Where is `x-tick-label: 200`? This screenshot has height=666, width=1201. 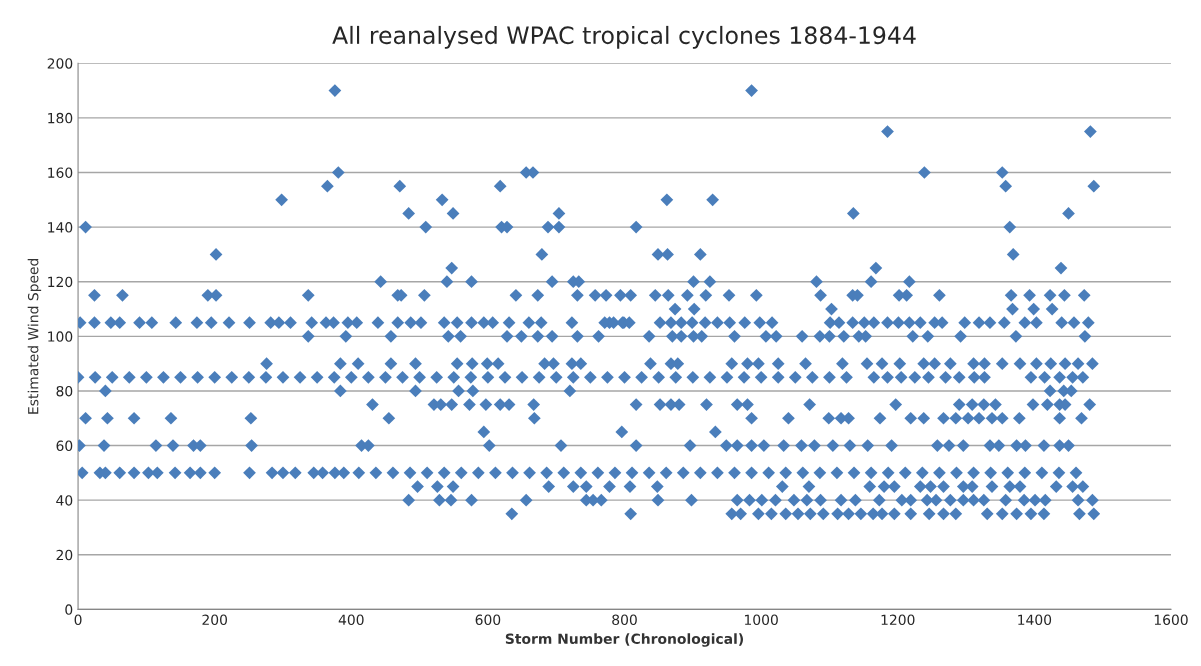
x-tick-label: 200 is located at coordinates (215, 619).